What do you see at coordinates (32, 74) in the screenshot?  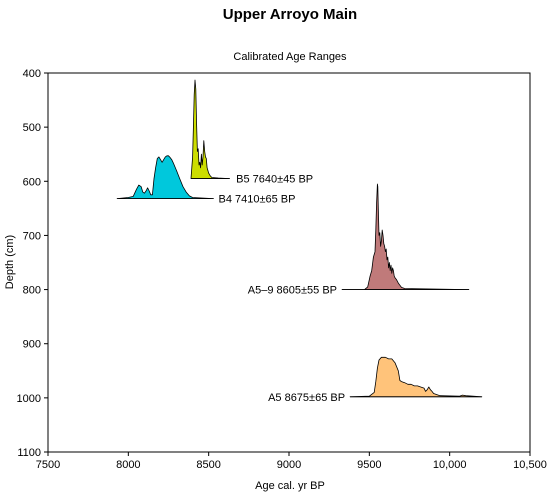 I see `y-tick-label: 400` at bounding box center [32, 74].